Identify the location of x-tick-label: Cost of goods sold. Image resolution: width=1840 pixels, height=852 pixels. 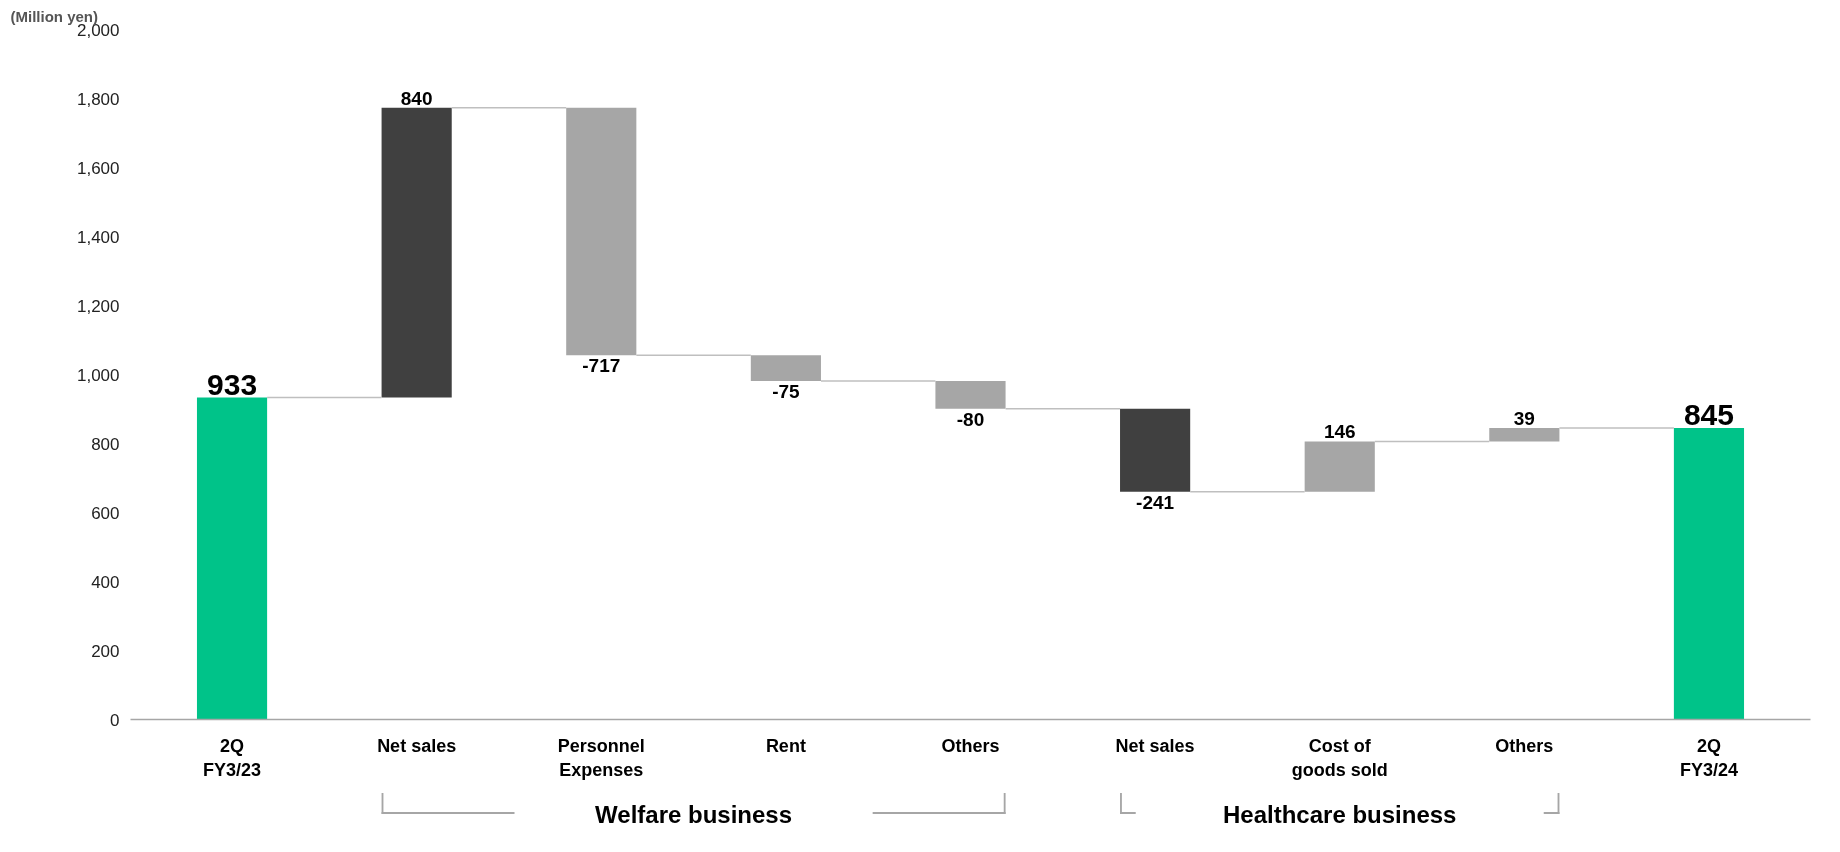
(1339, 757).